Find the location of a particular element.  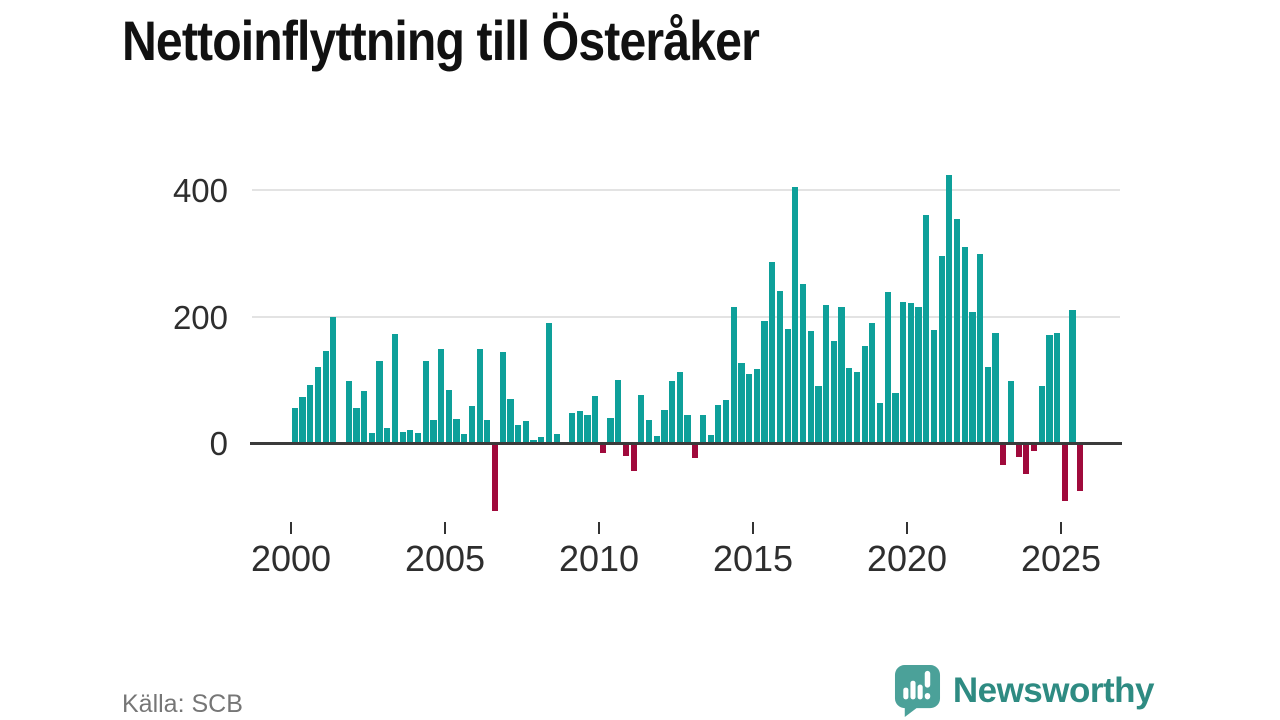

y-tick-label: 400 is located at coordinates (200, 191).